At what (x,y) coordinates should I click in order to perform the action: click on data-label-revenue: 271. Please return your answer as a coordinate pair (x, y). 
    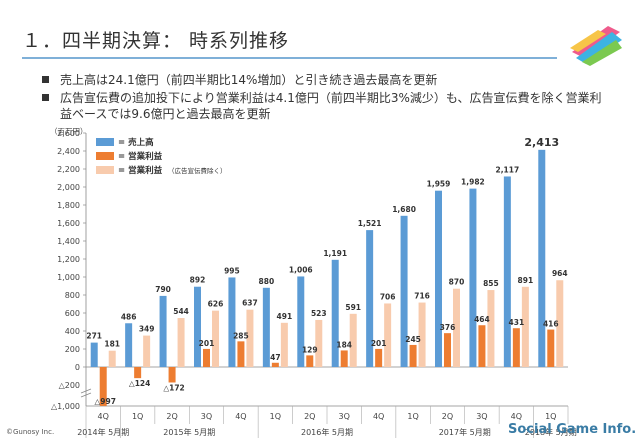
    Looking at the image, I should click on (94, 336).